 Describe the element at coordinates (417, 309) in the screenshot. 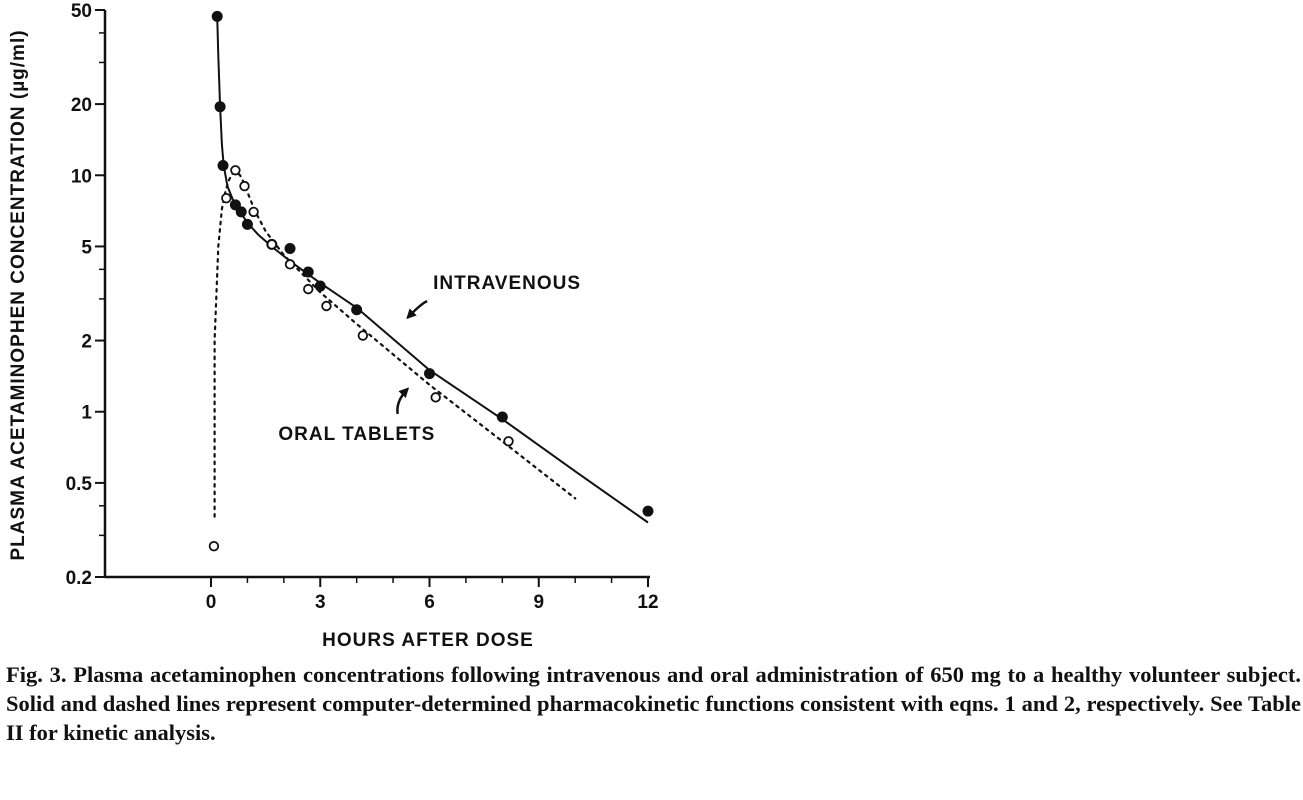

I see `arrow-intravenous` at that location.